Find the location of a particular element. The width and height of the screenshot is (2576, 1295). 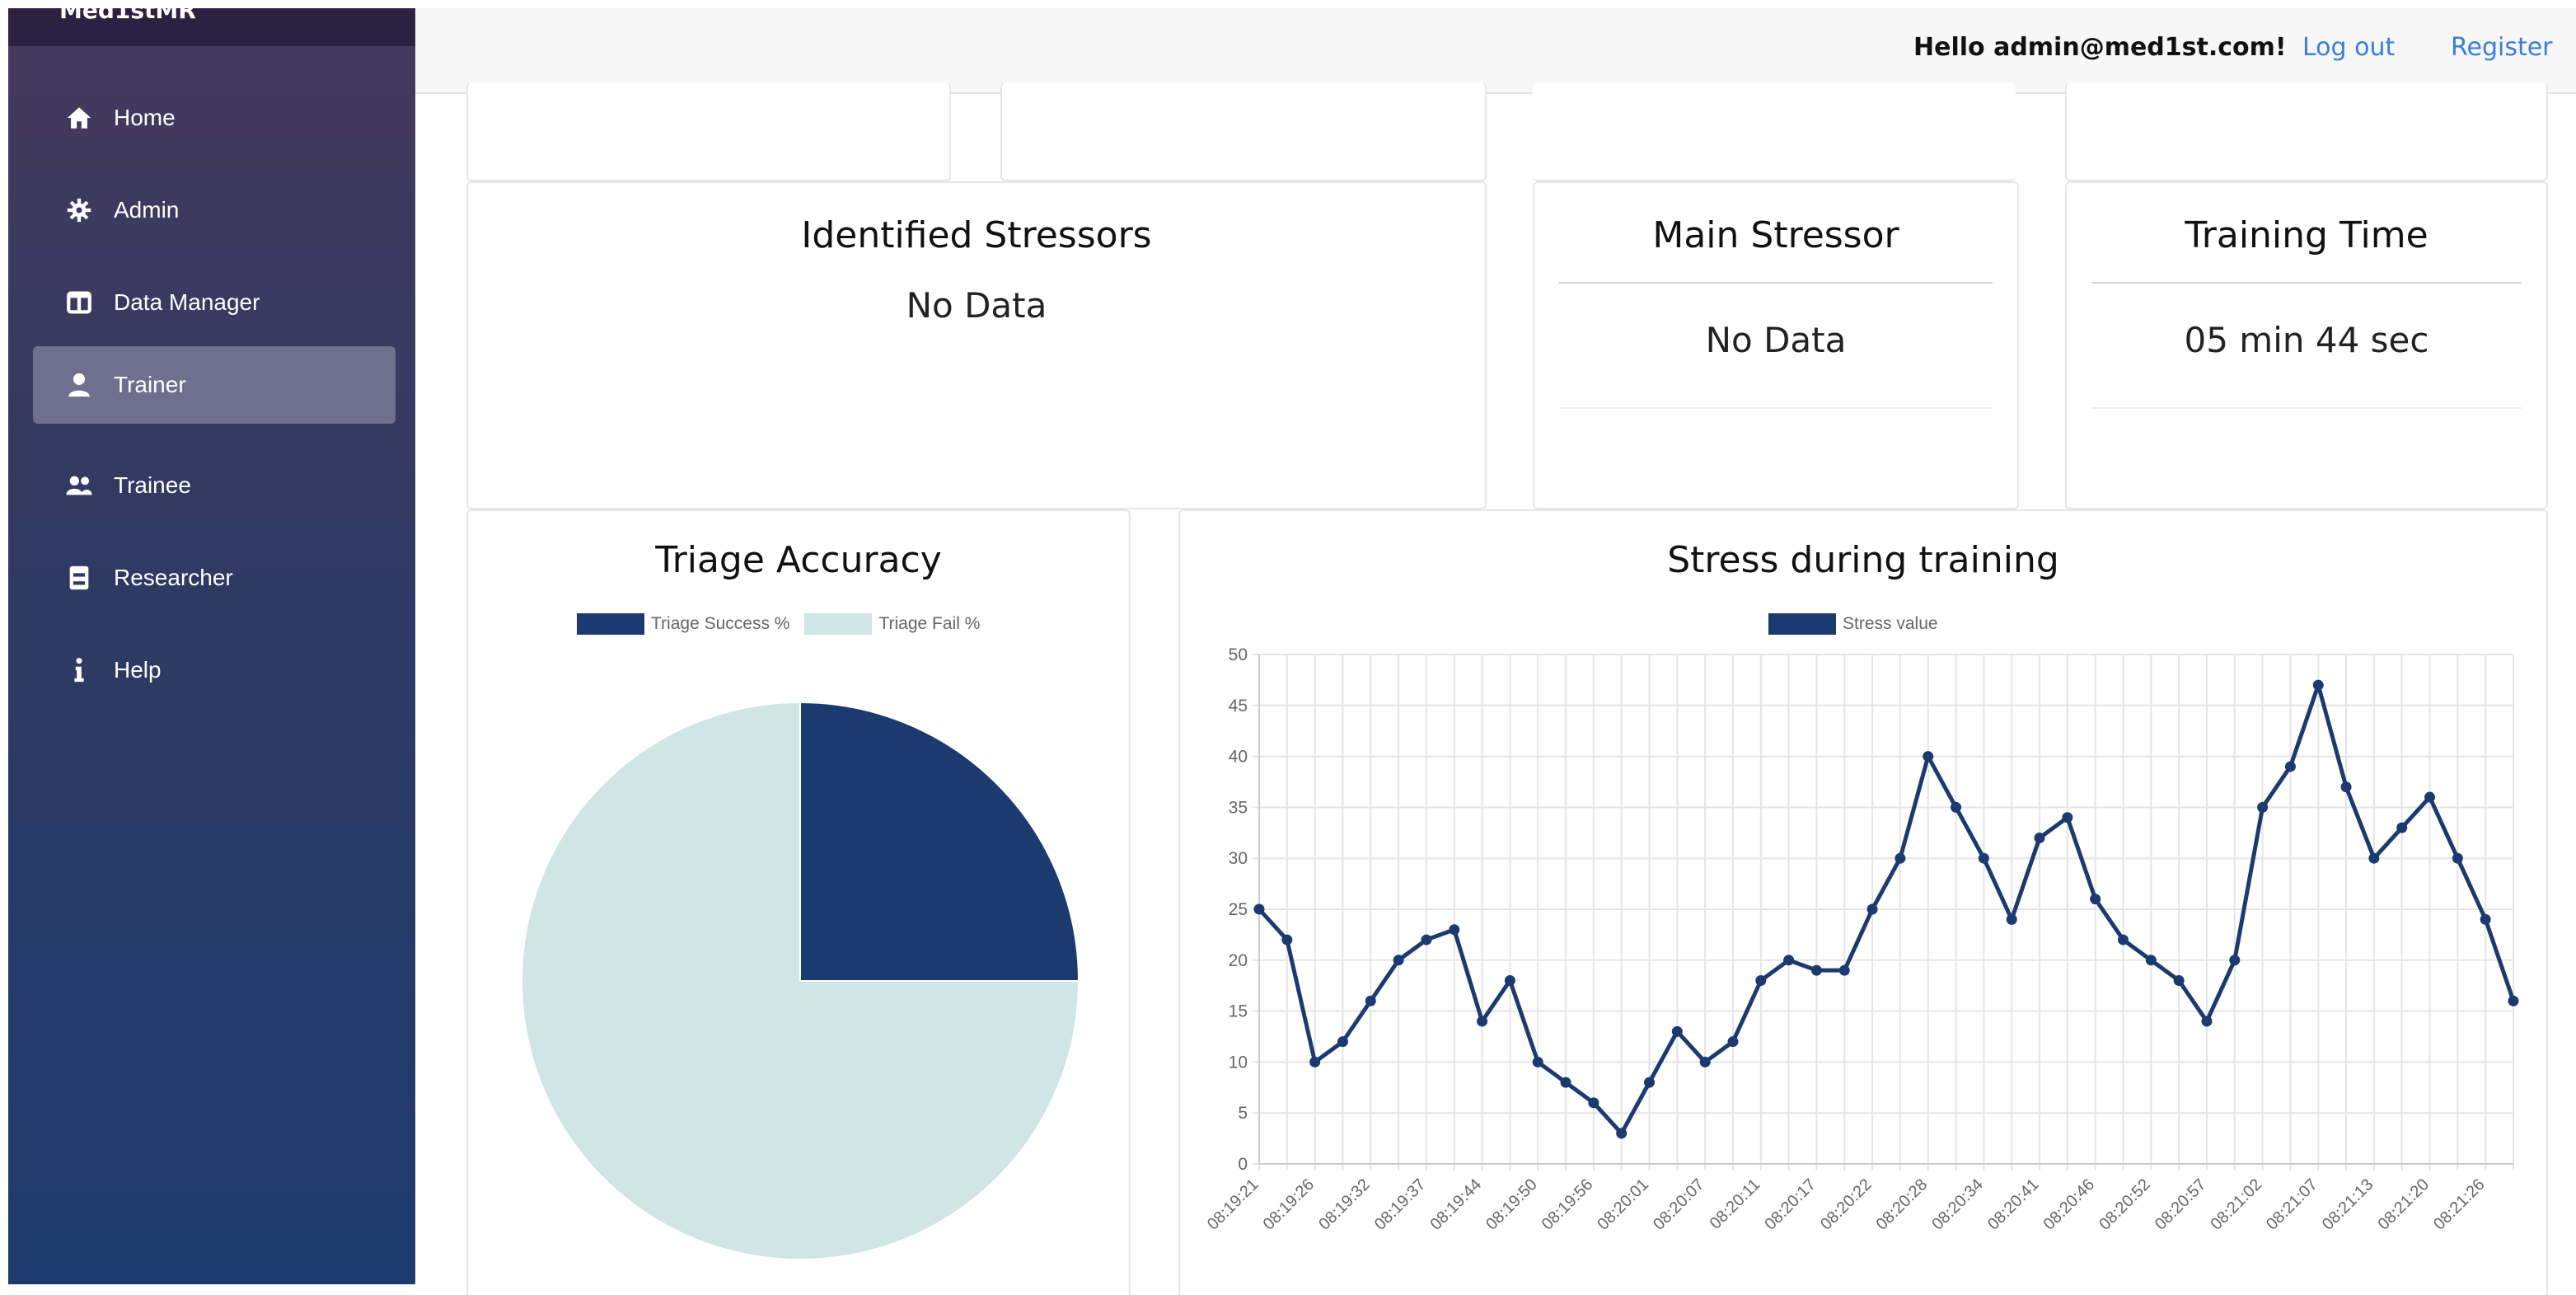

y-tick-label: 45 is located at coordinates (1238, 706).